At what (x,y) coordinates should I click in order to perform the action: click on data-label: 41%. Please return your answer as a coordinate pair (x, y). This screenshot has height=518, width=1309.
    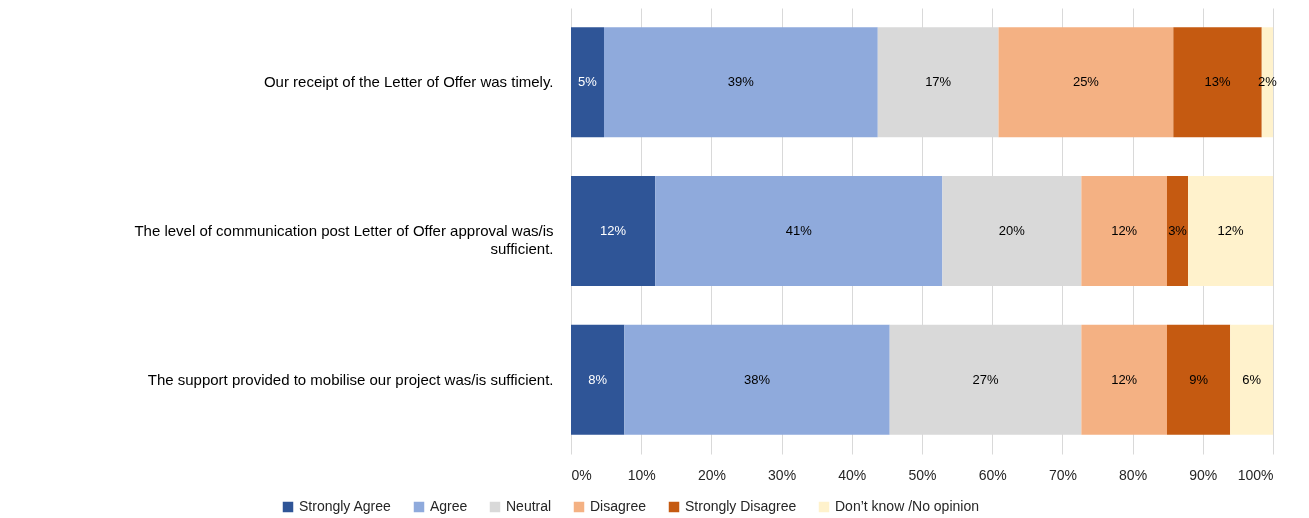
    Looking at the image, I should click on (799, 230).